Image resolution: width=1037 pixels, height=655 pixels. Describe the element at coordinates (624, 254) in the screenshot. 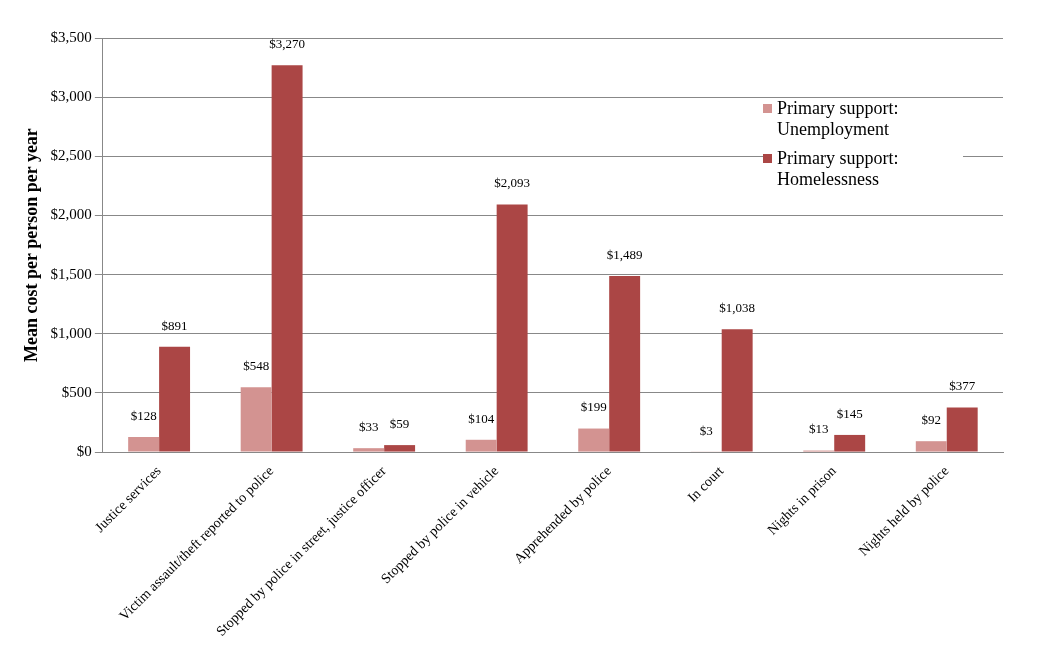

I see `data-label: $1,489` at that location.